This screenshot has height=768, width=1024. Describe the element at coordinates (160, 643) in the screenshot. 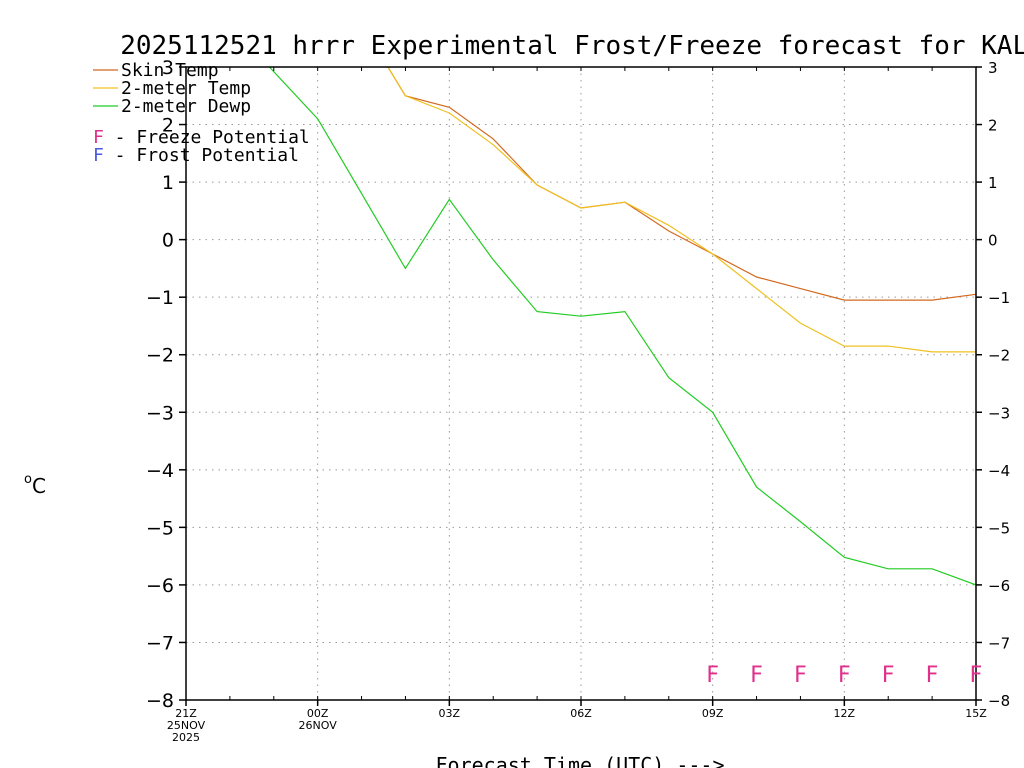

I see `y-tick-label-left: −7` at that location.